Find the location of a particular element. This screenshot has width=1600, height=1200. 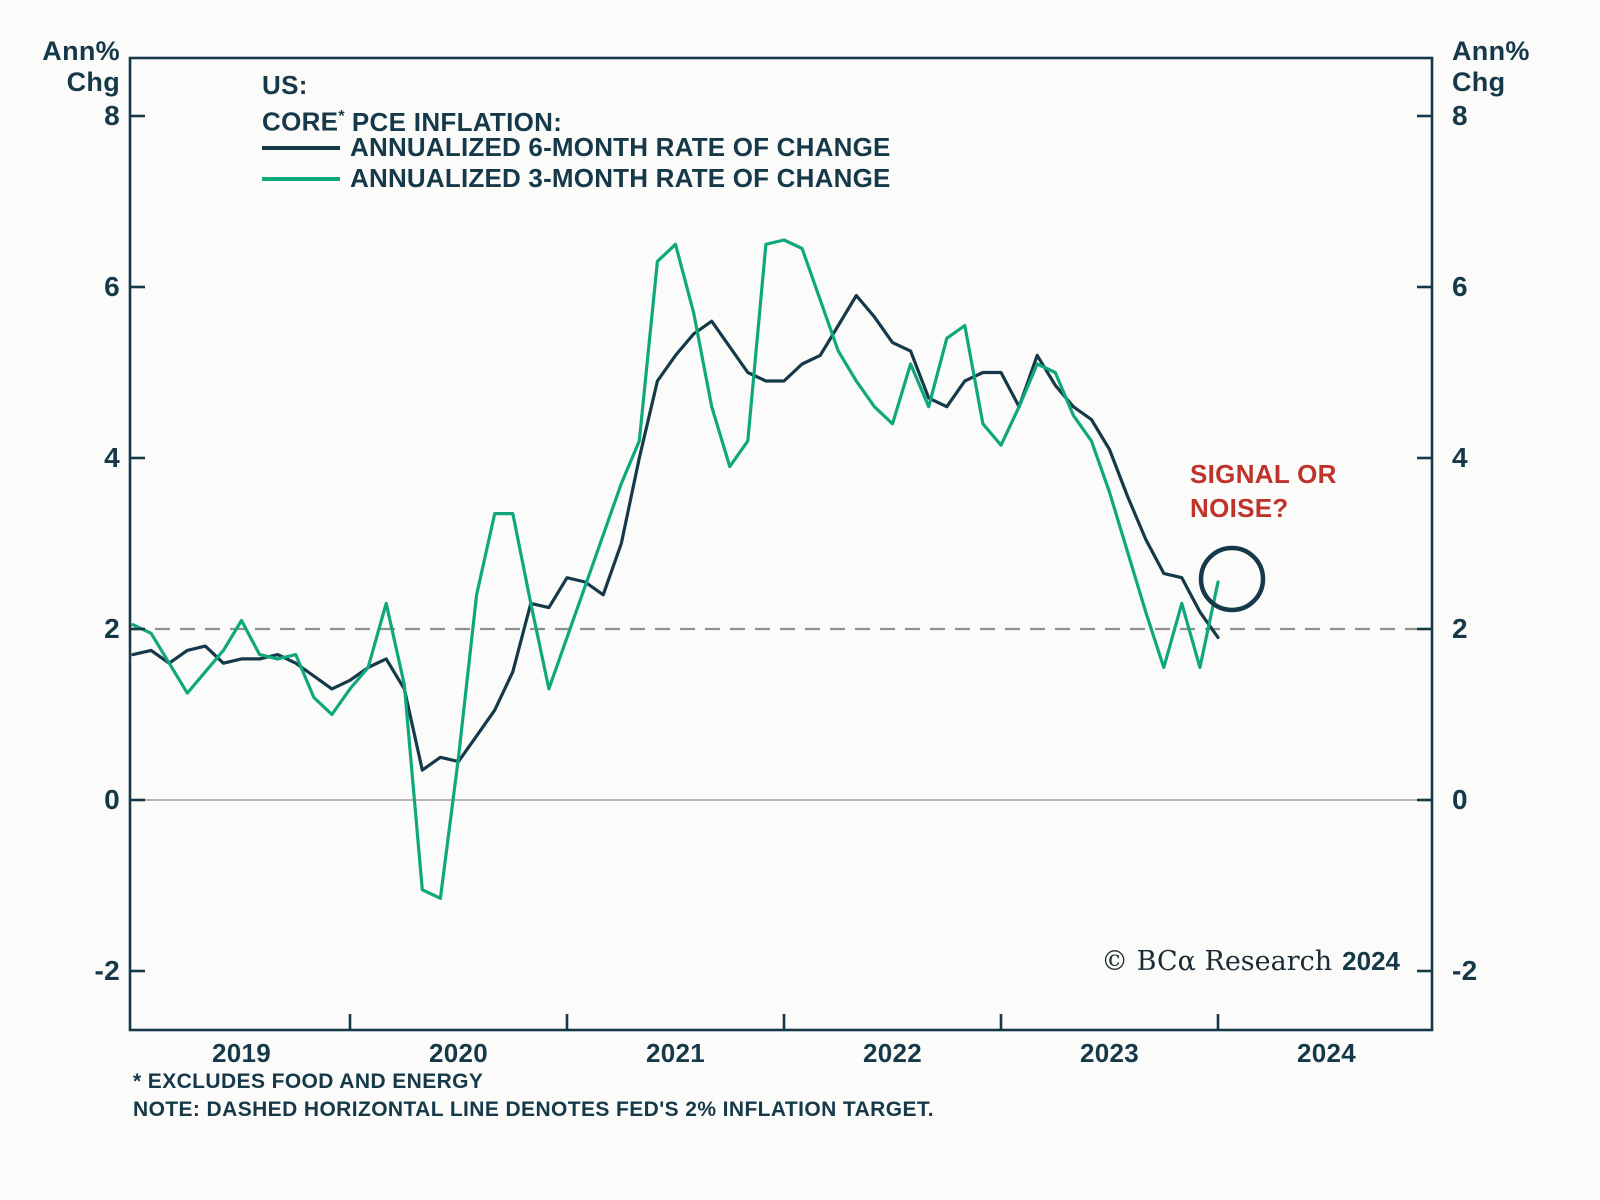

x-axis-year-2021: 2021 is located at coordinates (675, 1053).